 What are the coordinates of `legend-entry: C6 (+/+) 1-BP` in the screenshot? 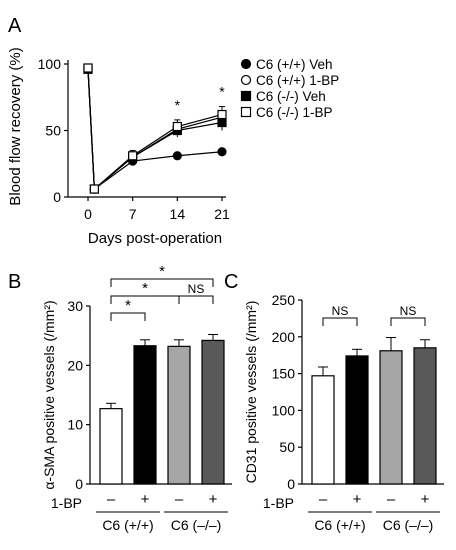 It's located at (289, 80).